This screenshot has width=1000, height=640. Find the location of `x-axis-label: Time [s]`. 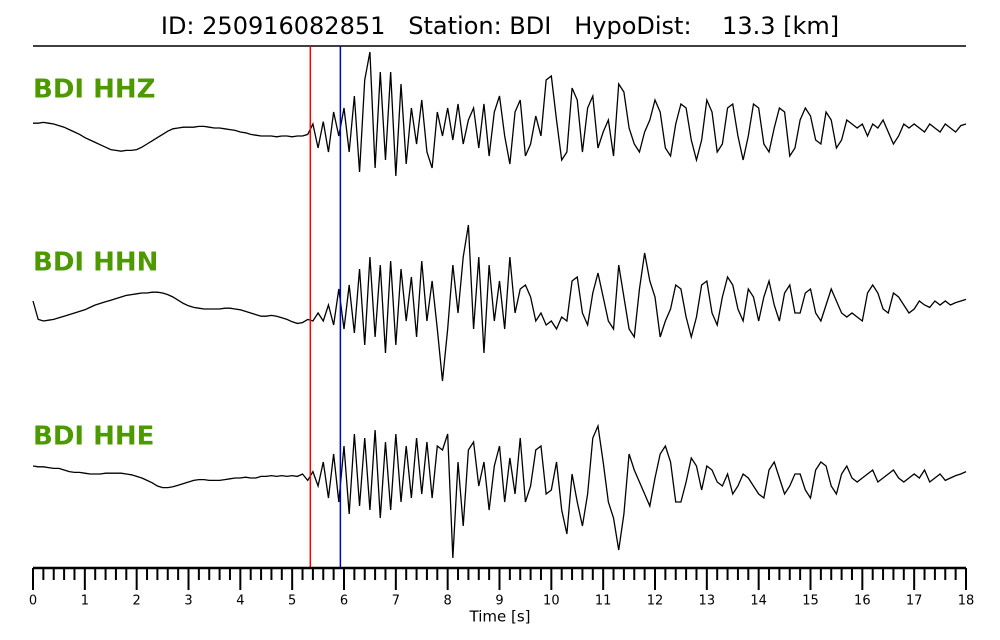

x-axis-label: Time [s] is located at coordinates (500, 617).